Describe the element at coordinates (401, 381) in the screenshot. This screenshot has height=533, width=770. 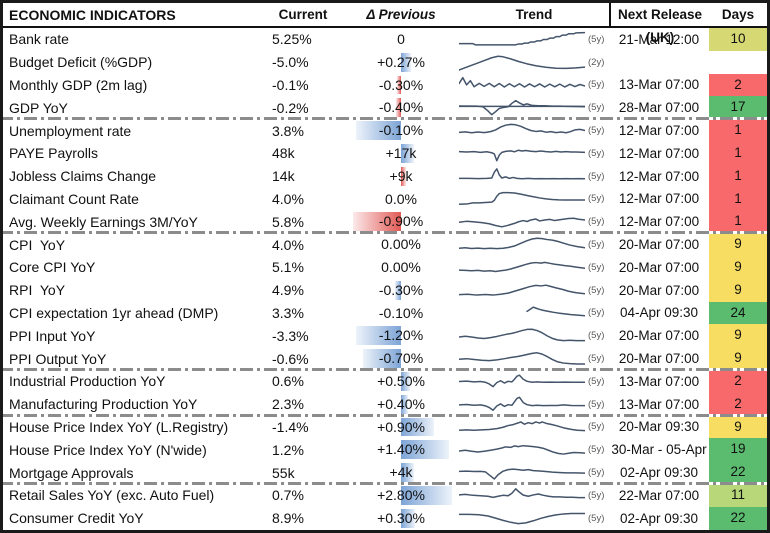
I see `delta-previous-cell: +0.50%` at that location.